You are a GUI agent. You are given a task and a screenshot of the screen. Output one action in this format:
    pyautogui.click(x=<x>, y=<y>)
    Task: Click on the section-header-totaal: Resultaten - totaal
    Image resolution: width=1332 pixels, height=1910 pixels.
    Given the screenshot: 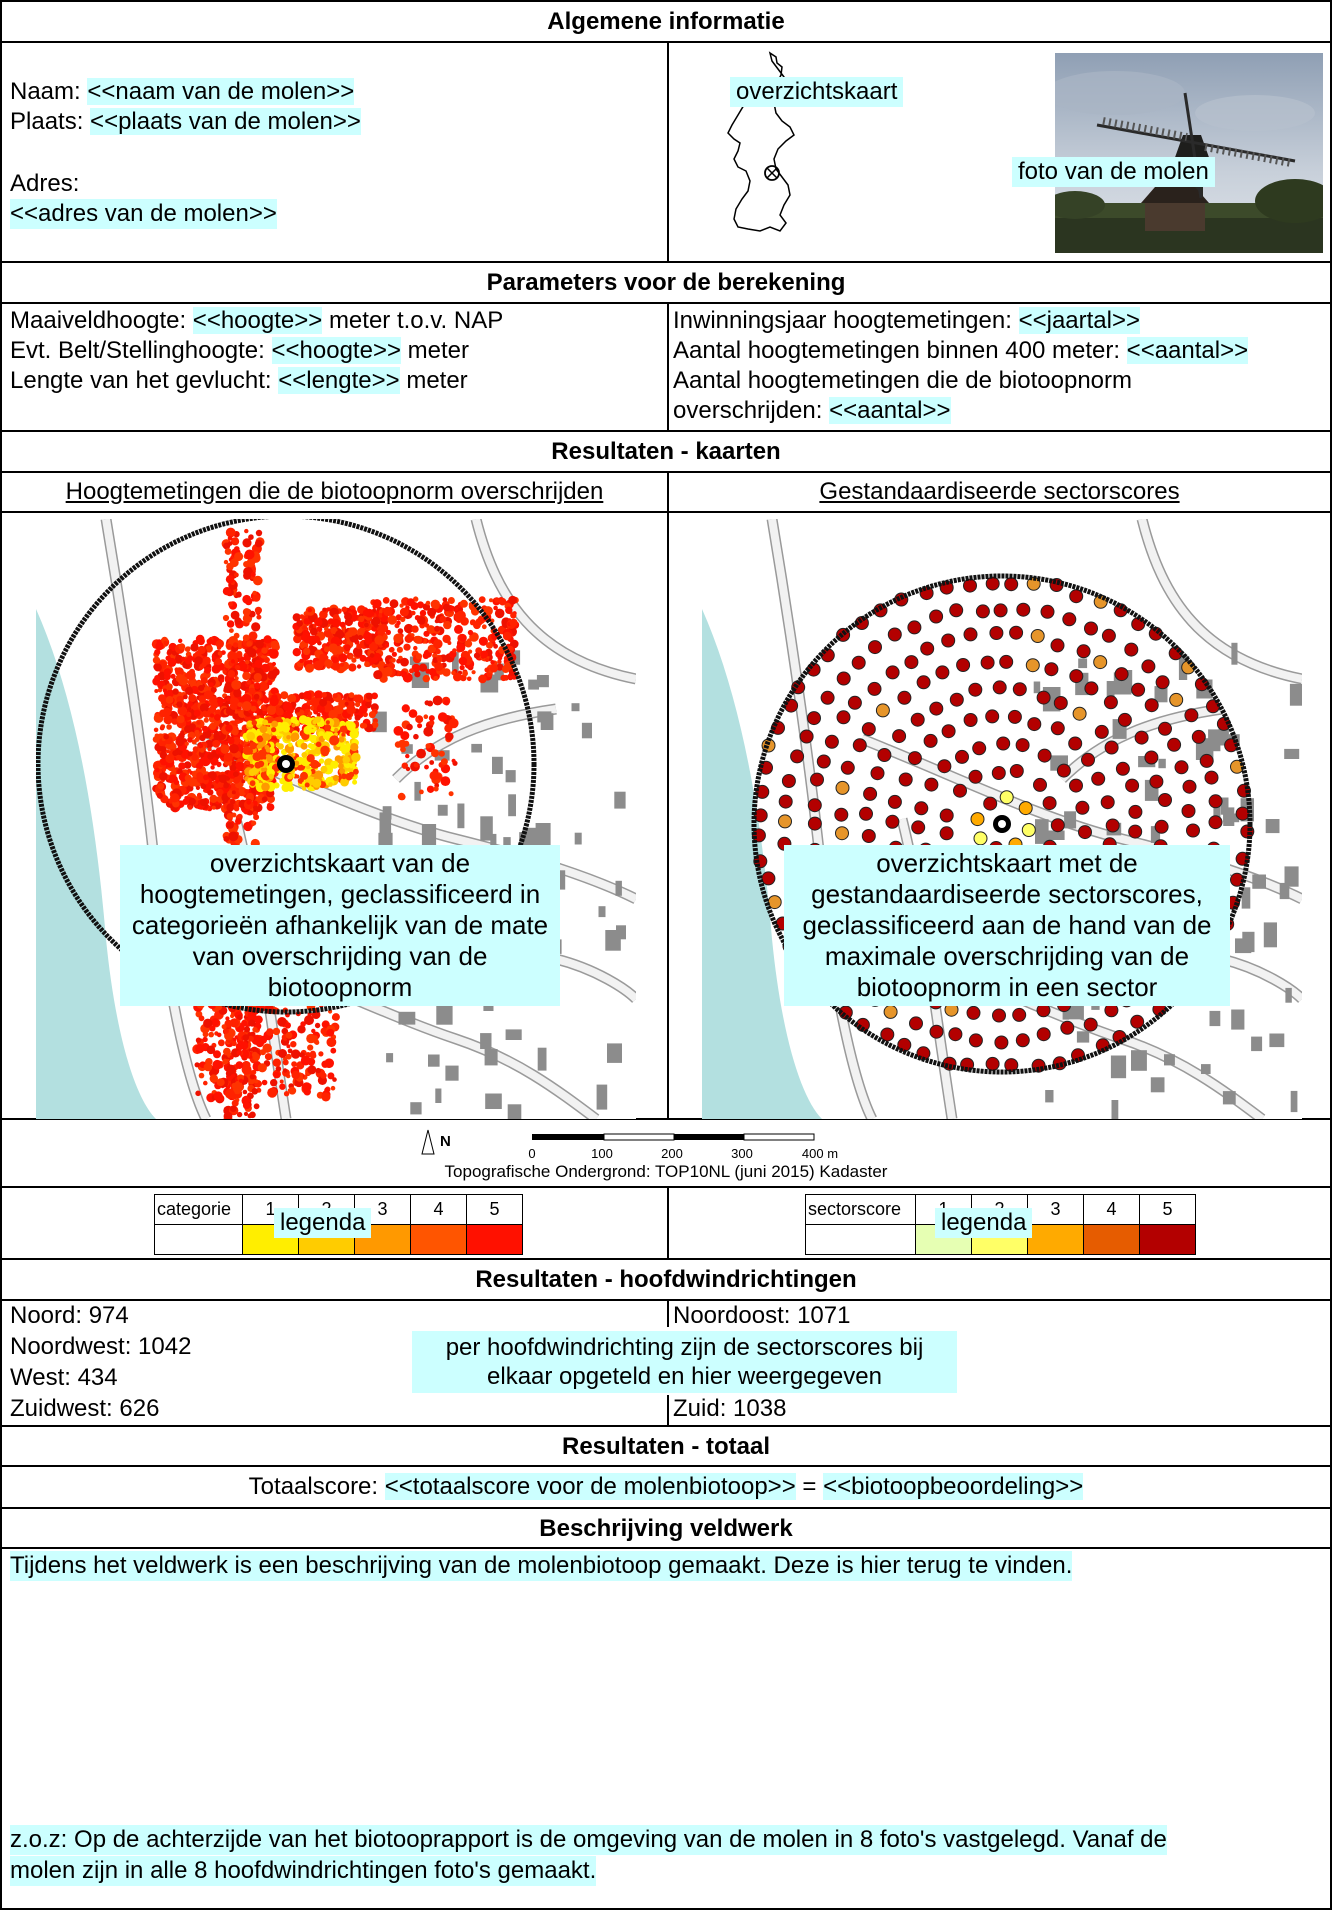 What is the action you would take?
    pyautogui.click(x=666, y=1447)
    